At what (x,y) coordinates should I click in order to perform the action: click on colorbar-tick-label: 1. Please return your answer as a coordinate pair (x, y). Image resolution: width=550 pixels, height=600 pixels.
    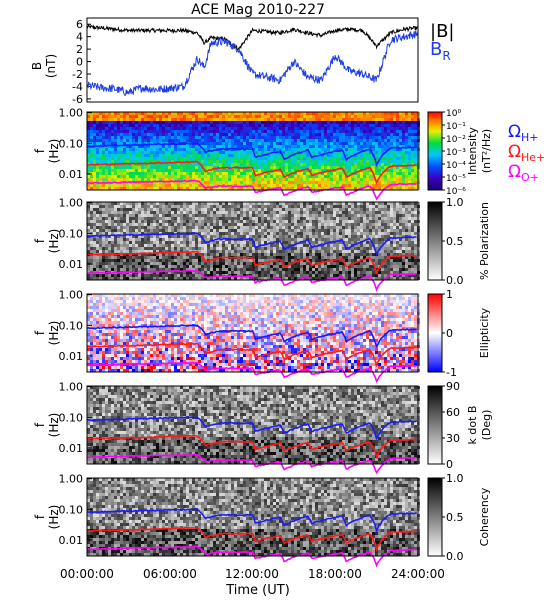
    Looking at the image, I should click on (449, 294).